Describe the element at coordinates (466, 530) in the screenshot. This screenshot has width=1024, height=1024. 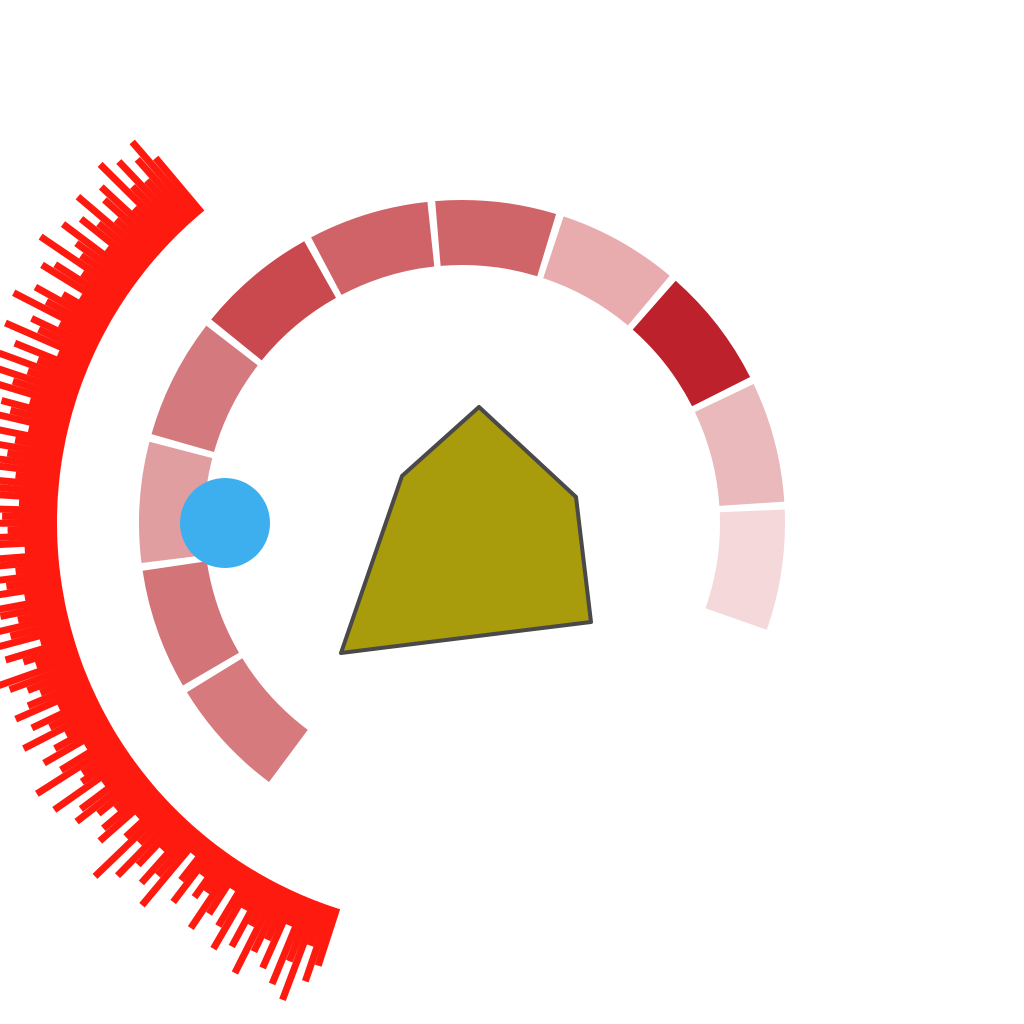
I see `central-polygon` at that location.